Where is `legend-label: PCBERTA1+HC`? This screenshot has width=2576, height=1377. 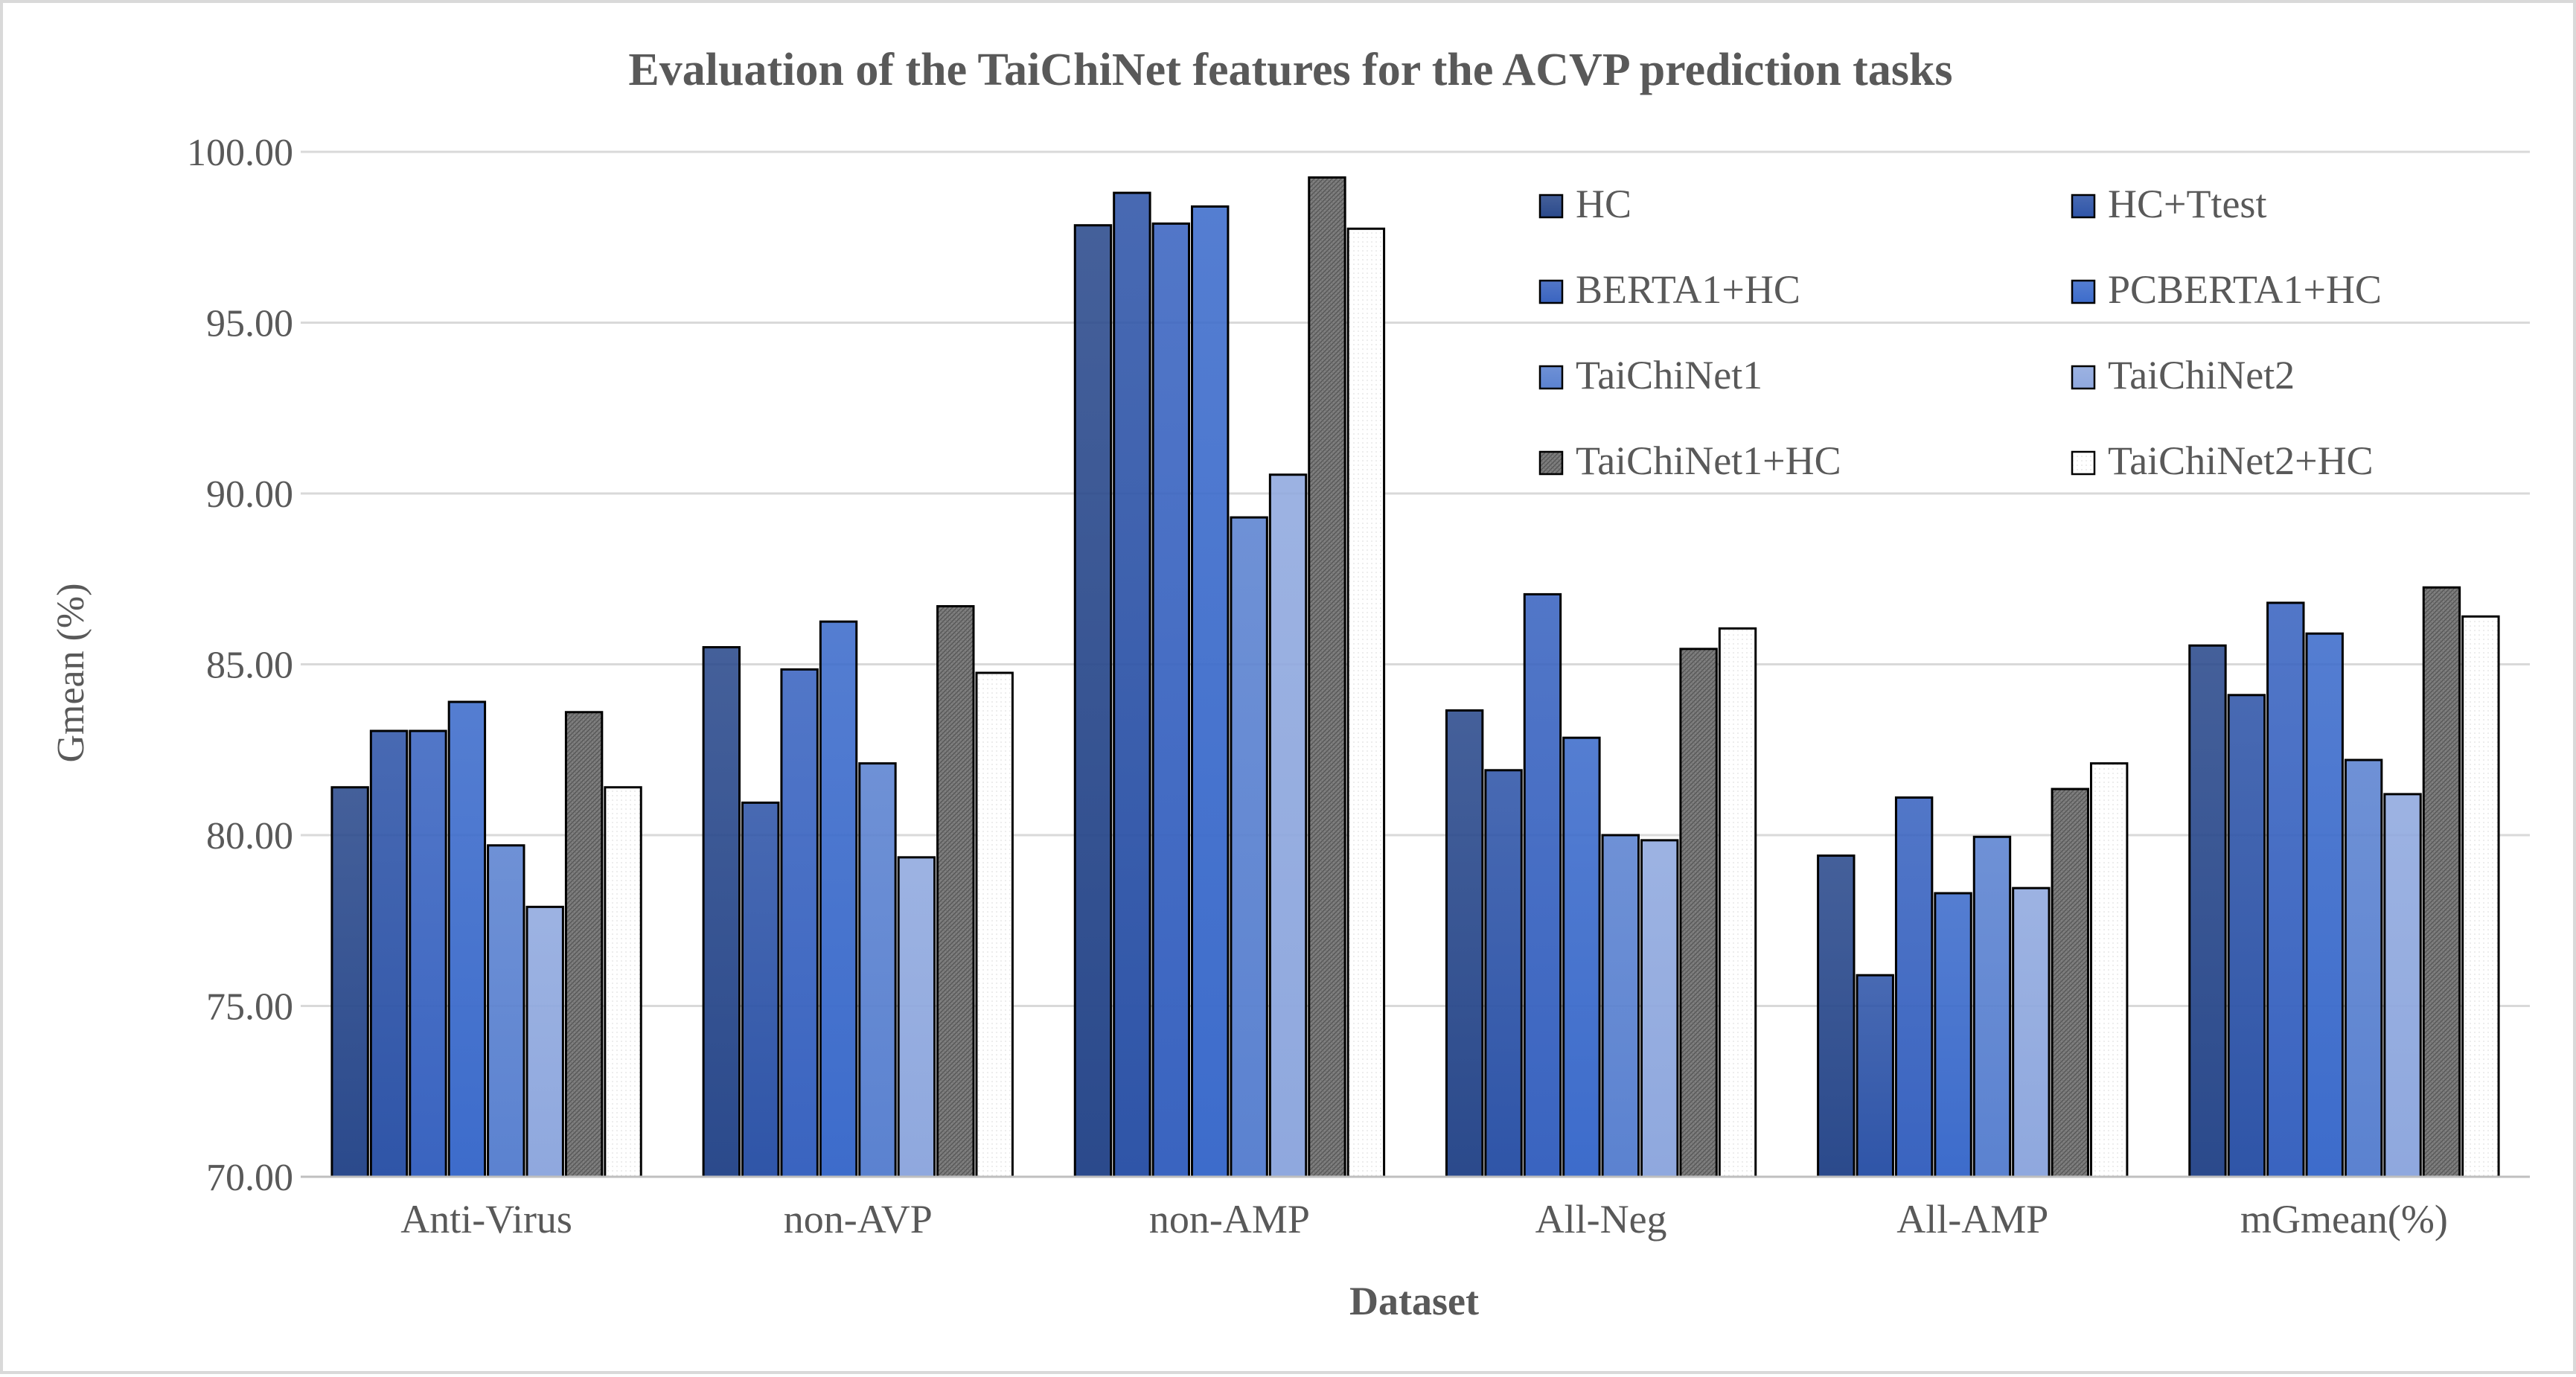 legend-label: PCBERTA1+HC is located at coordinates (2245, 289).